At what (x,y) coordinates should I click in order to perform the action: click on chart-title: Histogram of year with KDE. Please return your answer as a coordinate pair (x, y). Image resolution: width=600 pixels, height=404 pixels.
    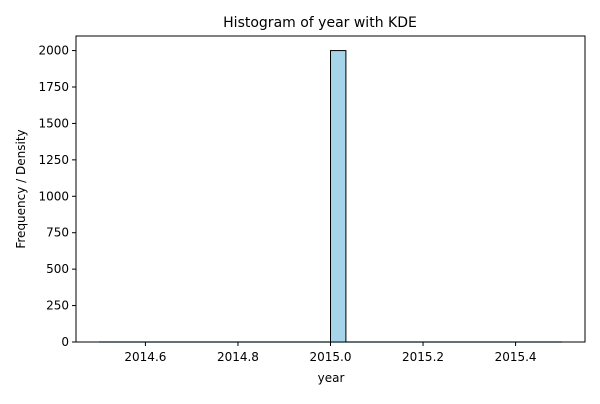
    Looking at the image, I should click on (320, 23).